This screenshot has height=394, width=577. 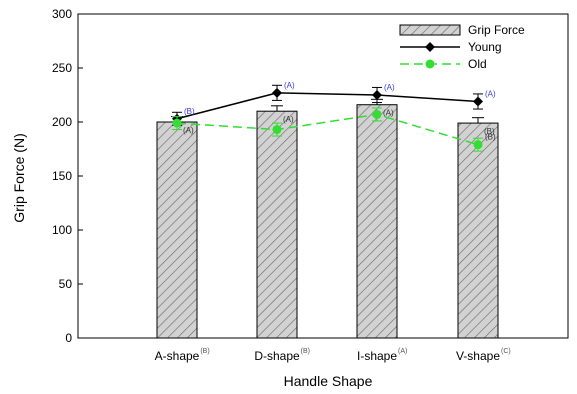 What do you see at coordinates (496, 30) in the screenshot?
I see `legend-label-grip-force: Grip Force` at bounding box center [496, 30].